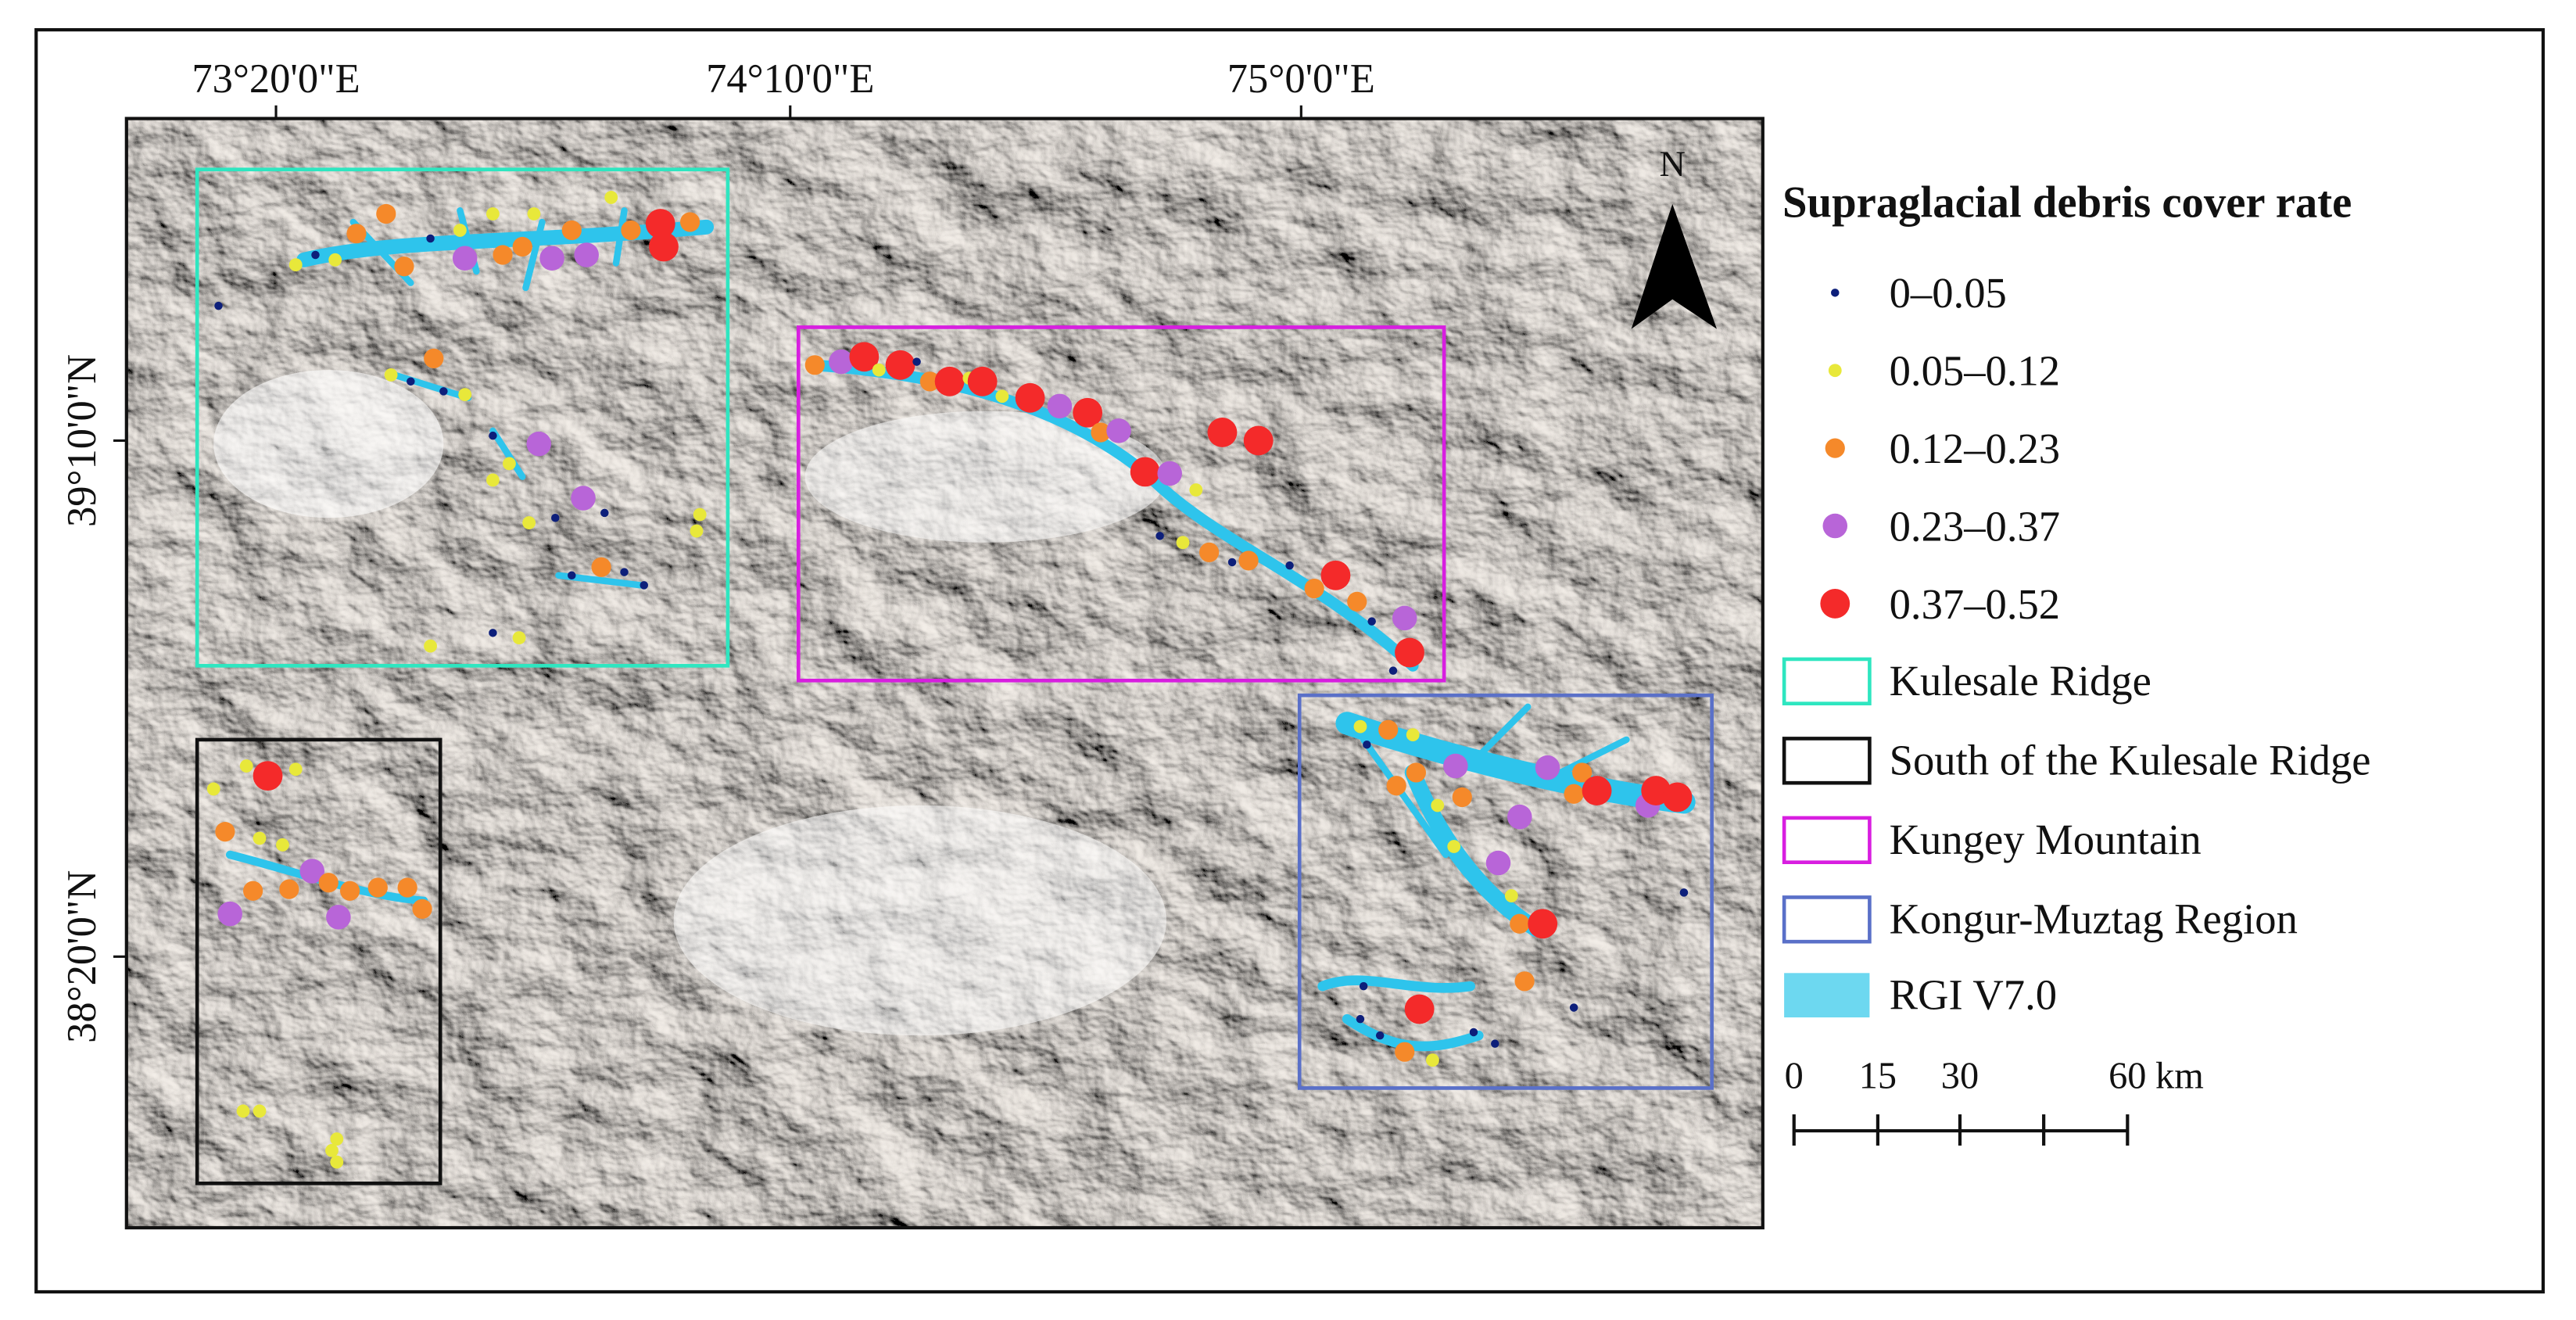 The width and height of the screenshot is (2576, 1320). What do you see at coordinates (2020, 681) in the screenshot?
I see `legend-label: Kulesale Ridge` at bounding box center [2020, 681].